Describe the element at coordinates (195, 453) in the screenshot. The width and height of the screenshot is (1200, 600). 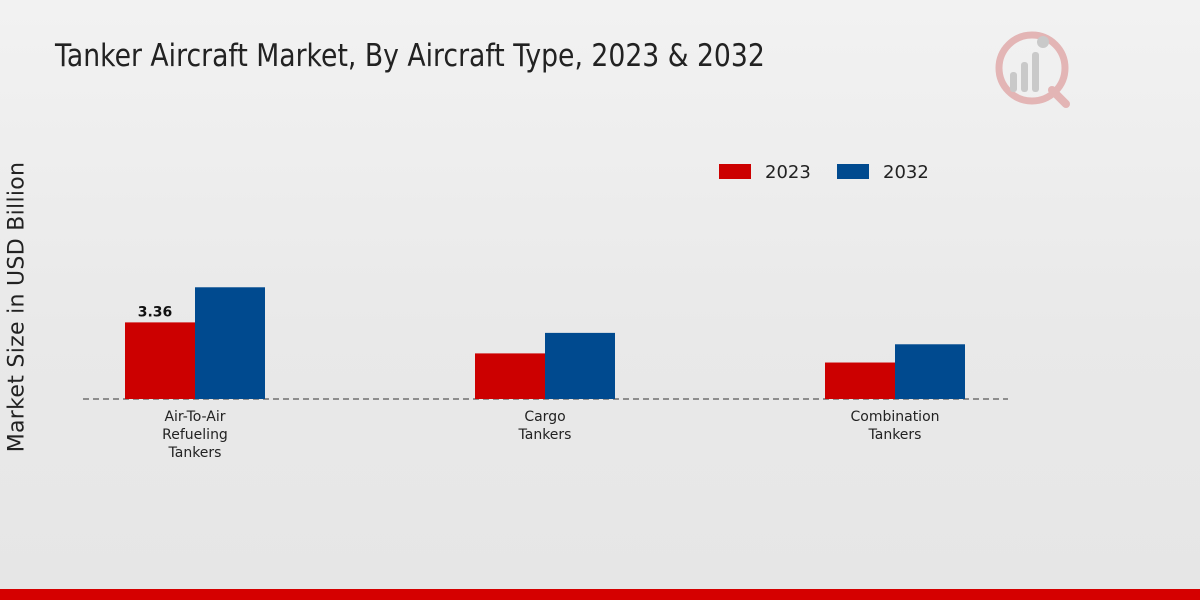
I see `x-tick-label-0-2: Tankers` at that location.